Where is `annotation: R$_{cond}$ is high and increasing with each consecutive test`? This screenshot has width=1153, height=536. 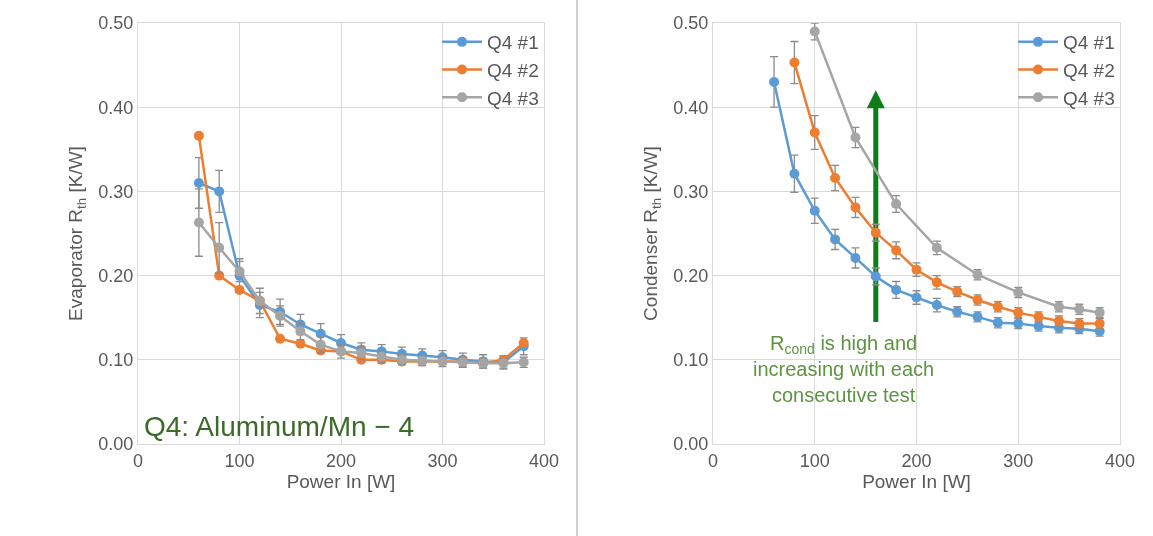
annotation: R$_{cond}$ is high and increasing with each consecutive test is located at coordinates (844, 369).